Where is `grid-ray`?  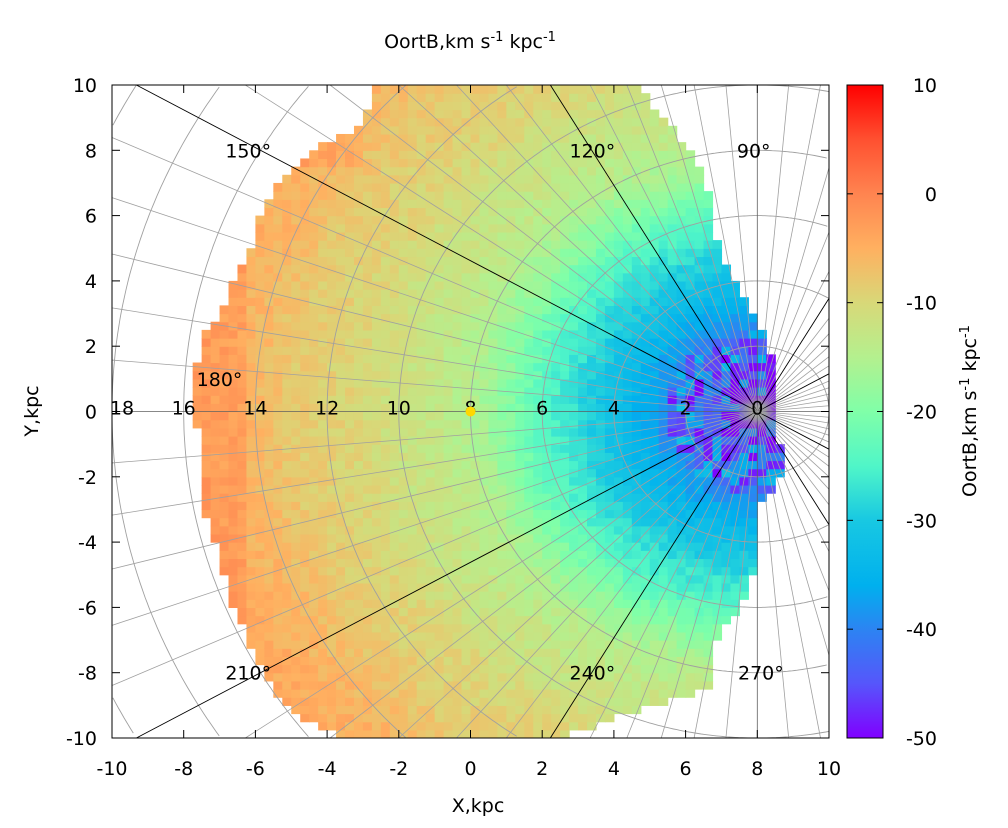
grid-ray is located at coordinates (631, 575).